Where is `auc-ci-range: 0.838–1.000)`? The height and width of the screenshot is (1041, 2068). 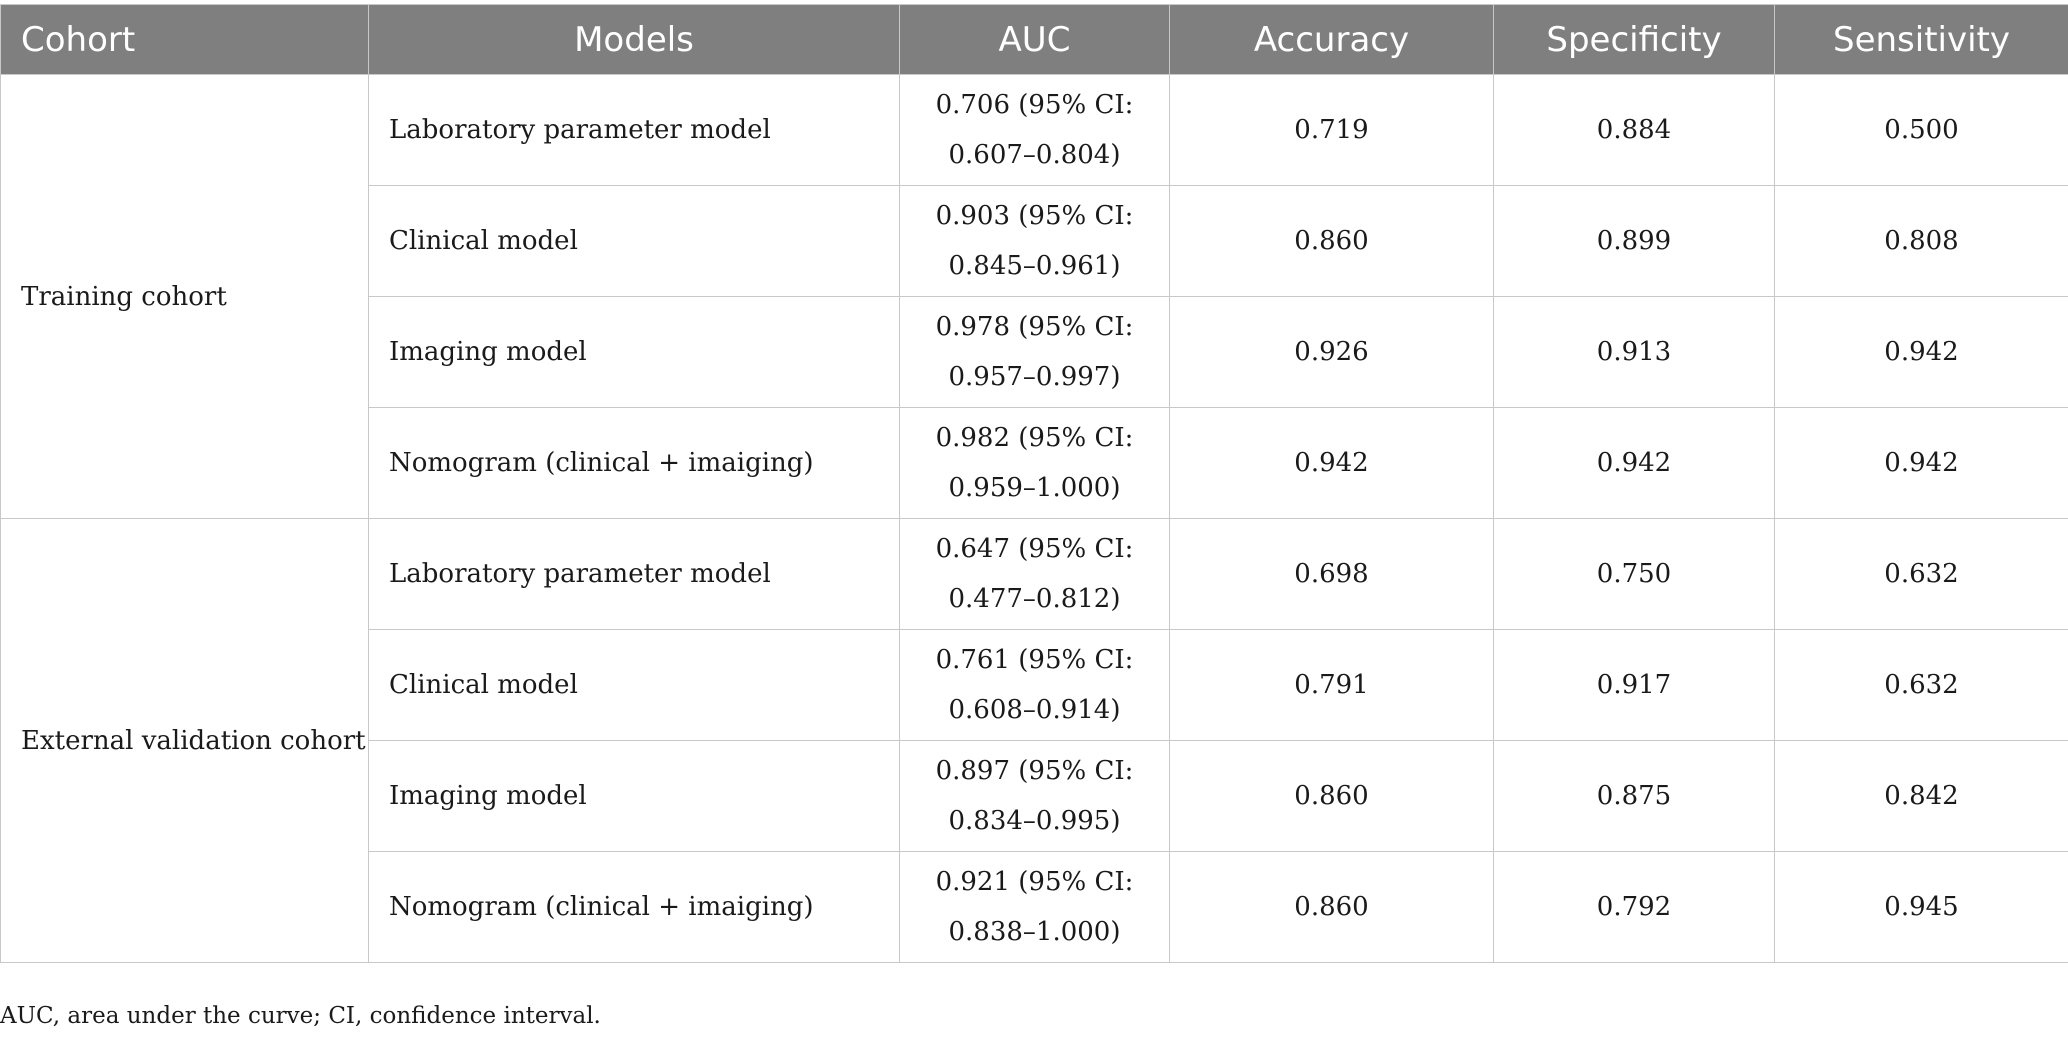 auc-ci-range: 0.838–1.000) is located at coordinates (1034, 932).